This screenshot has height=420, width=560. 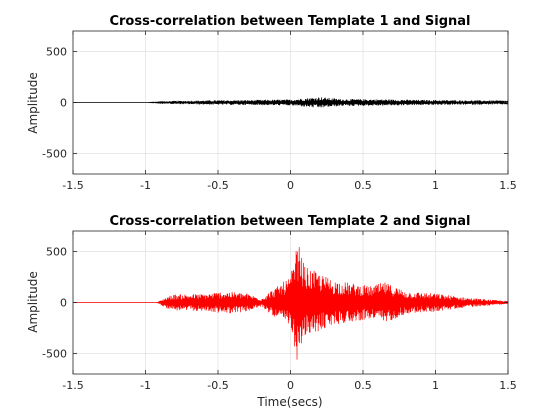 What do you see at coordinates (289, 402) in the screenshot?
I see `x-axis-label: Time(secs)` at bounding box center [289, 402].